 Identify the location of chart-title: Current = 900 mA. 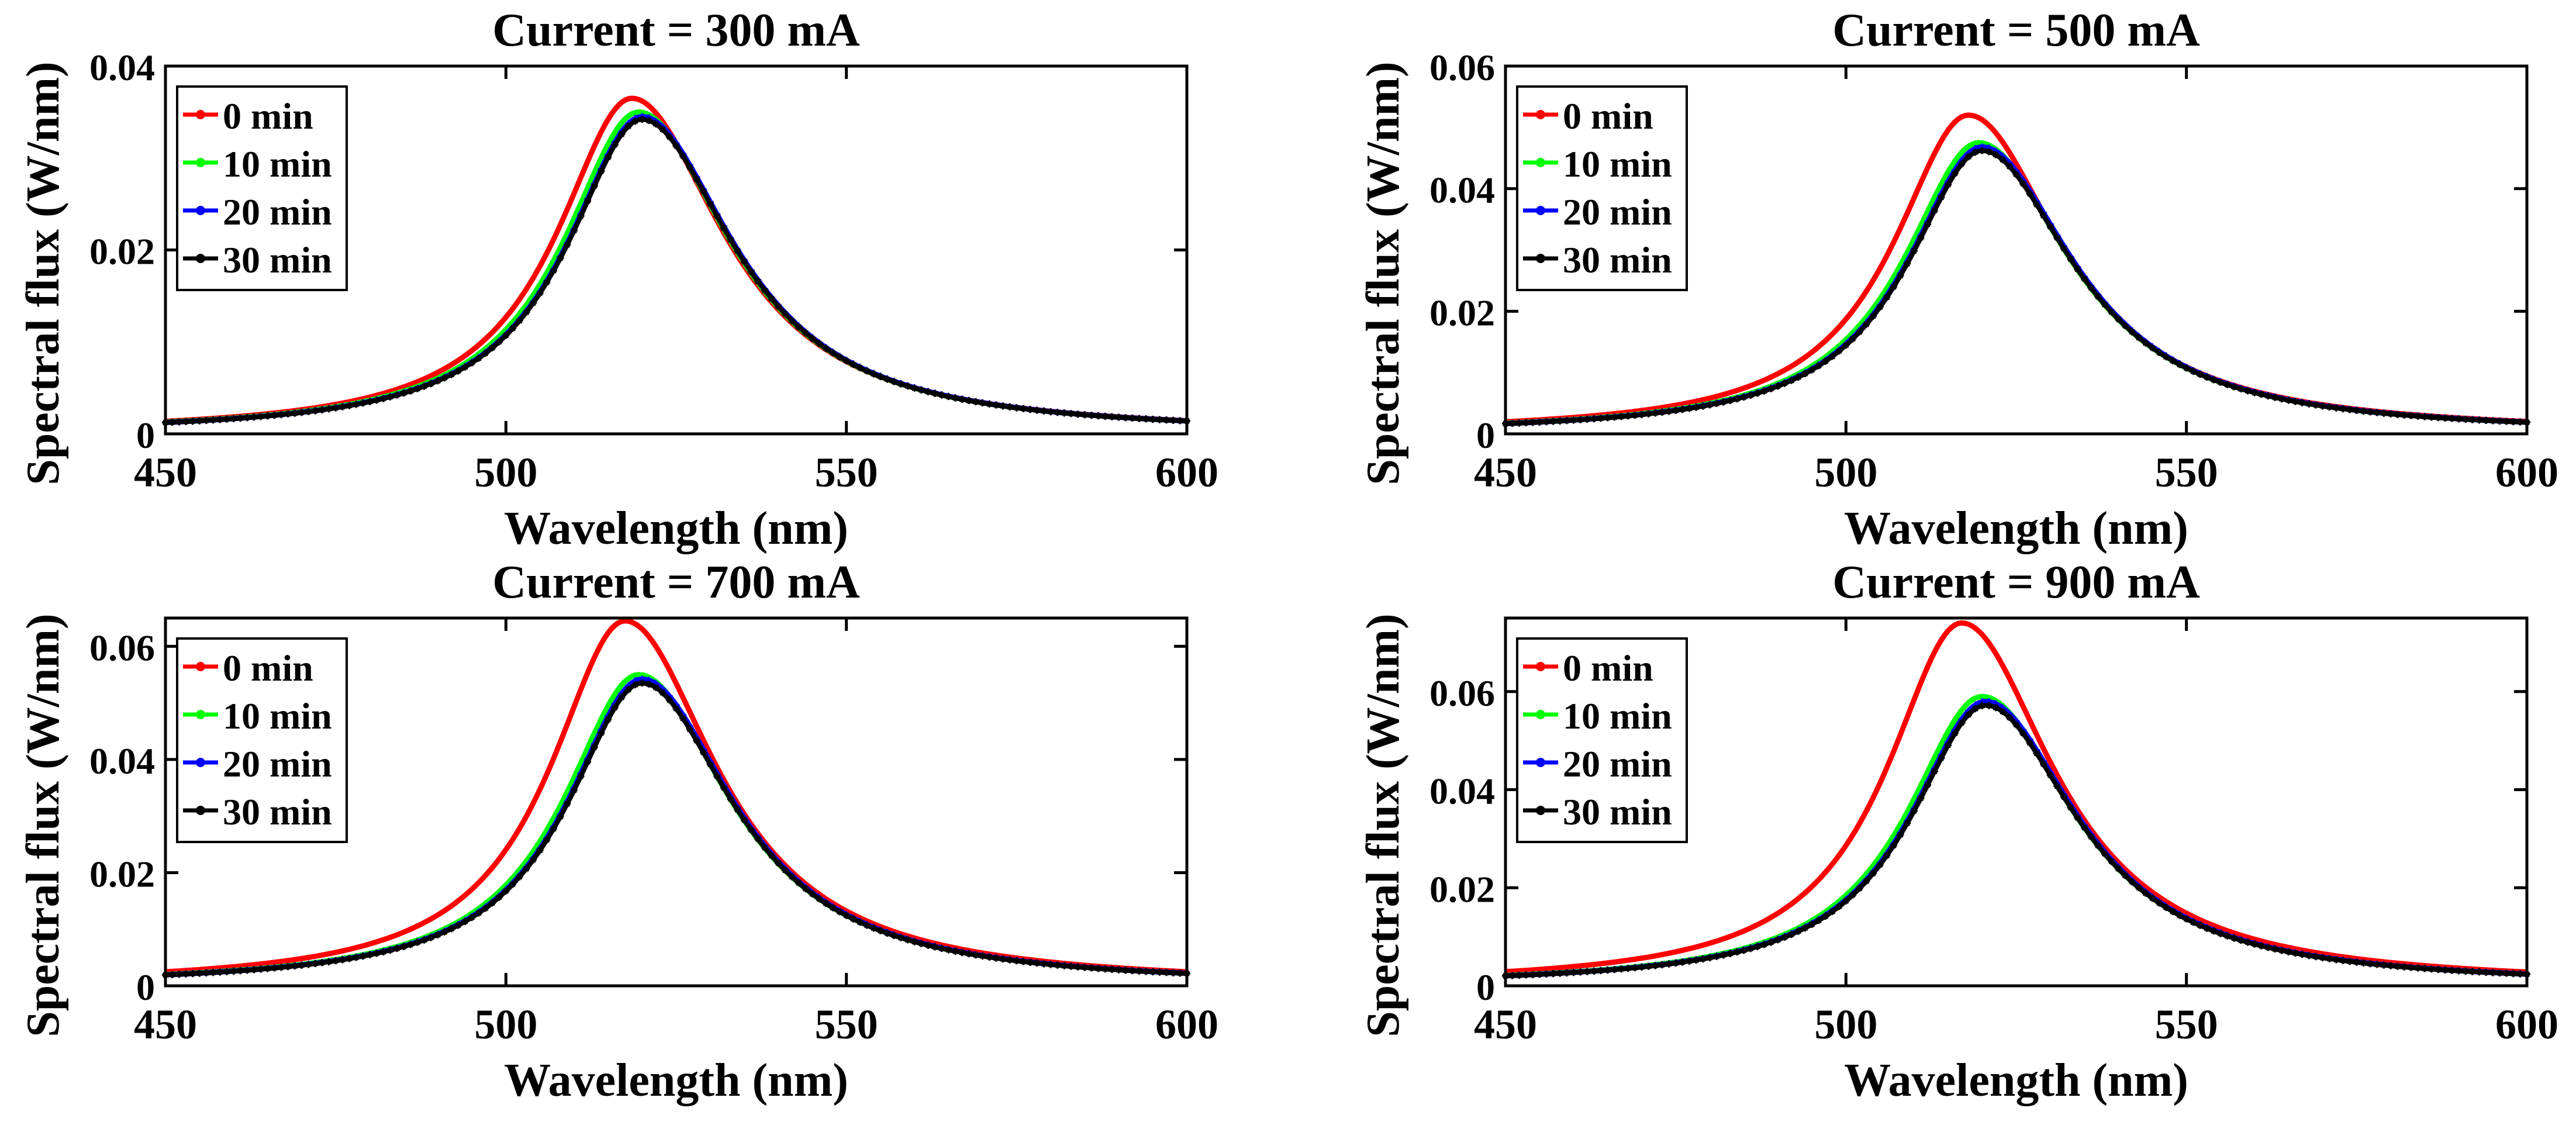
(2016, 582).